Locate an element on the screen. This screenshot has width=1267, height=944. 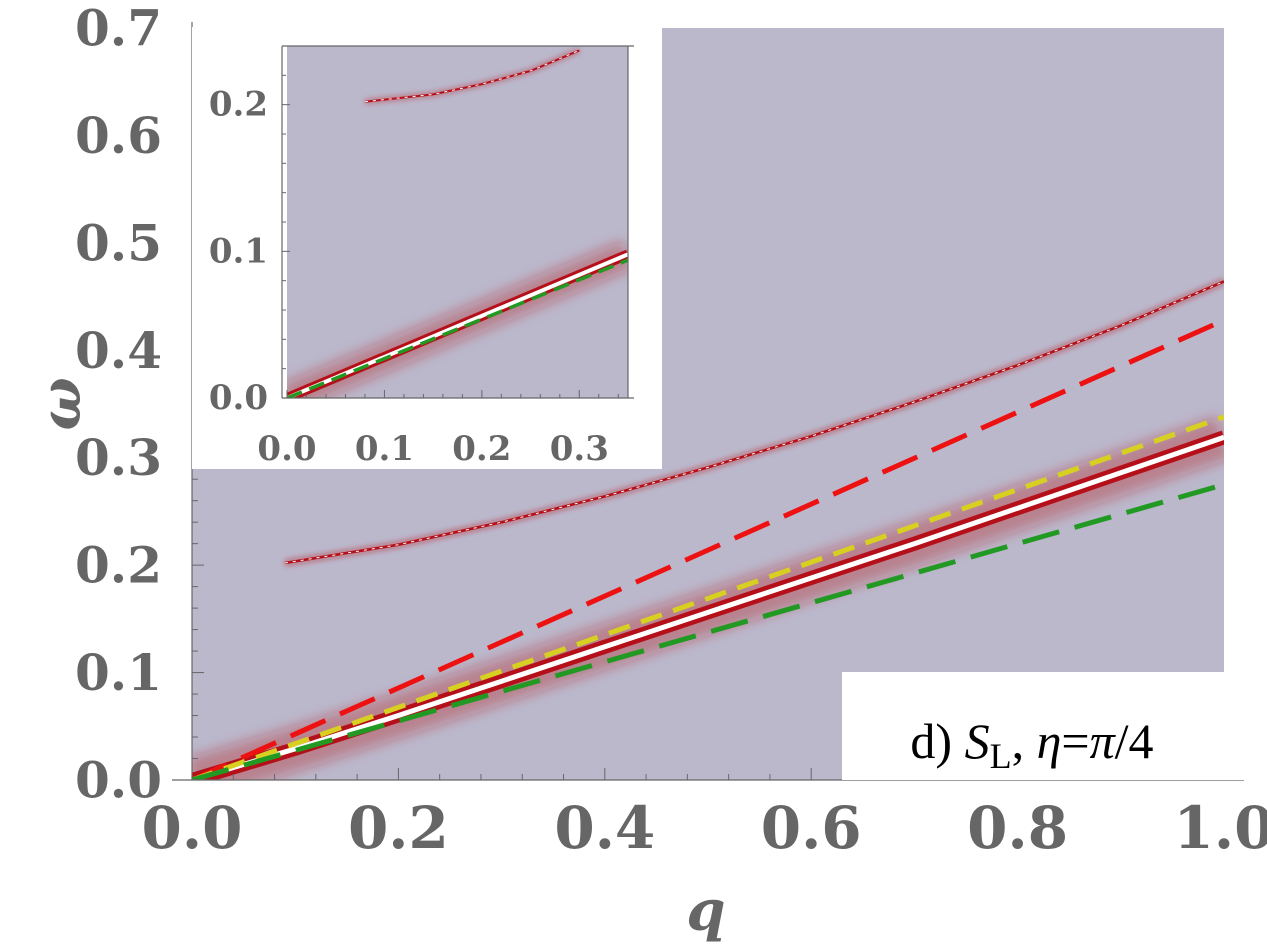
main-x-tick-label: 0.8 is located at coordinates (1017, 828).